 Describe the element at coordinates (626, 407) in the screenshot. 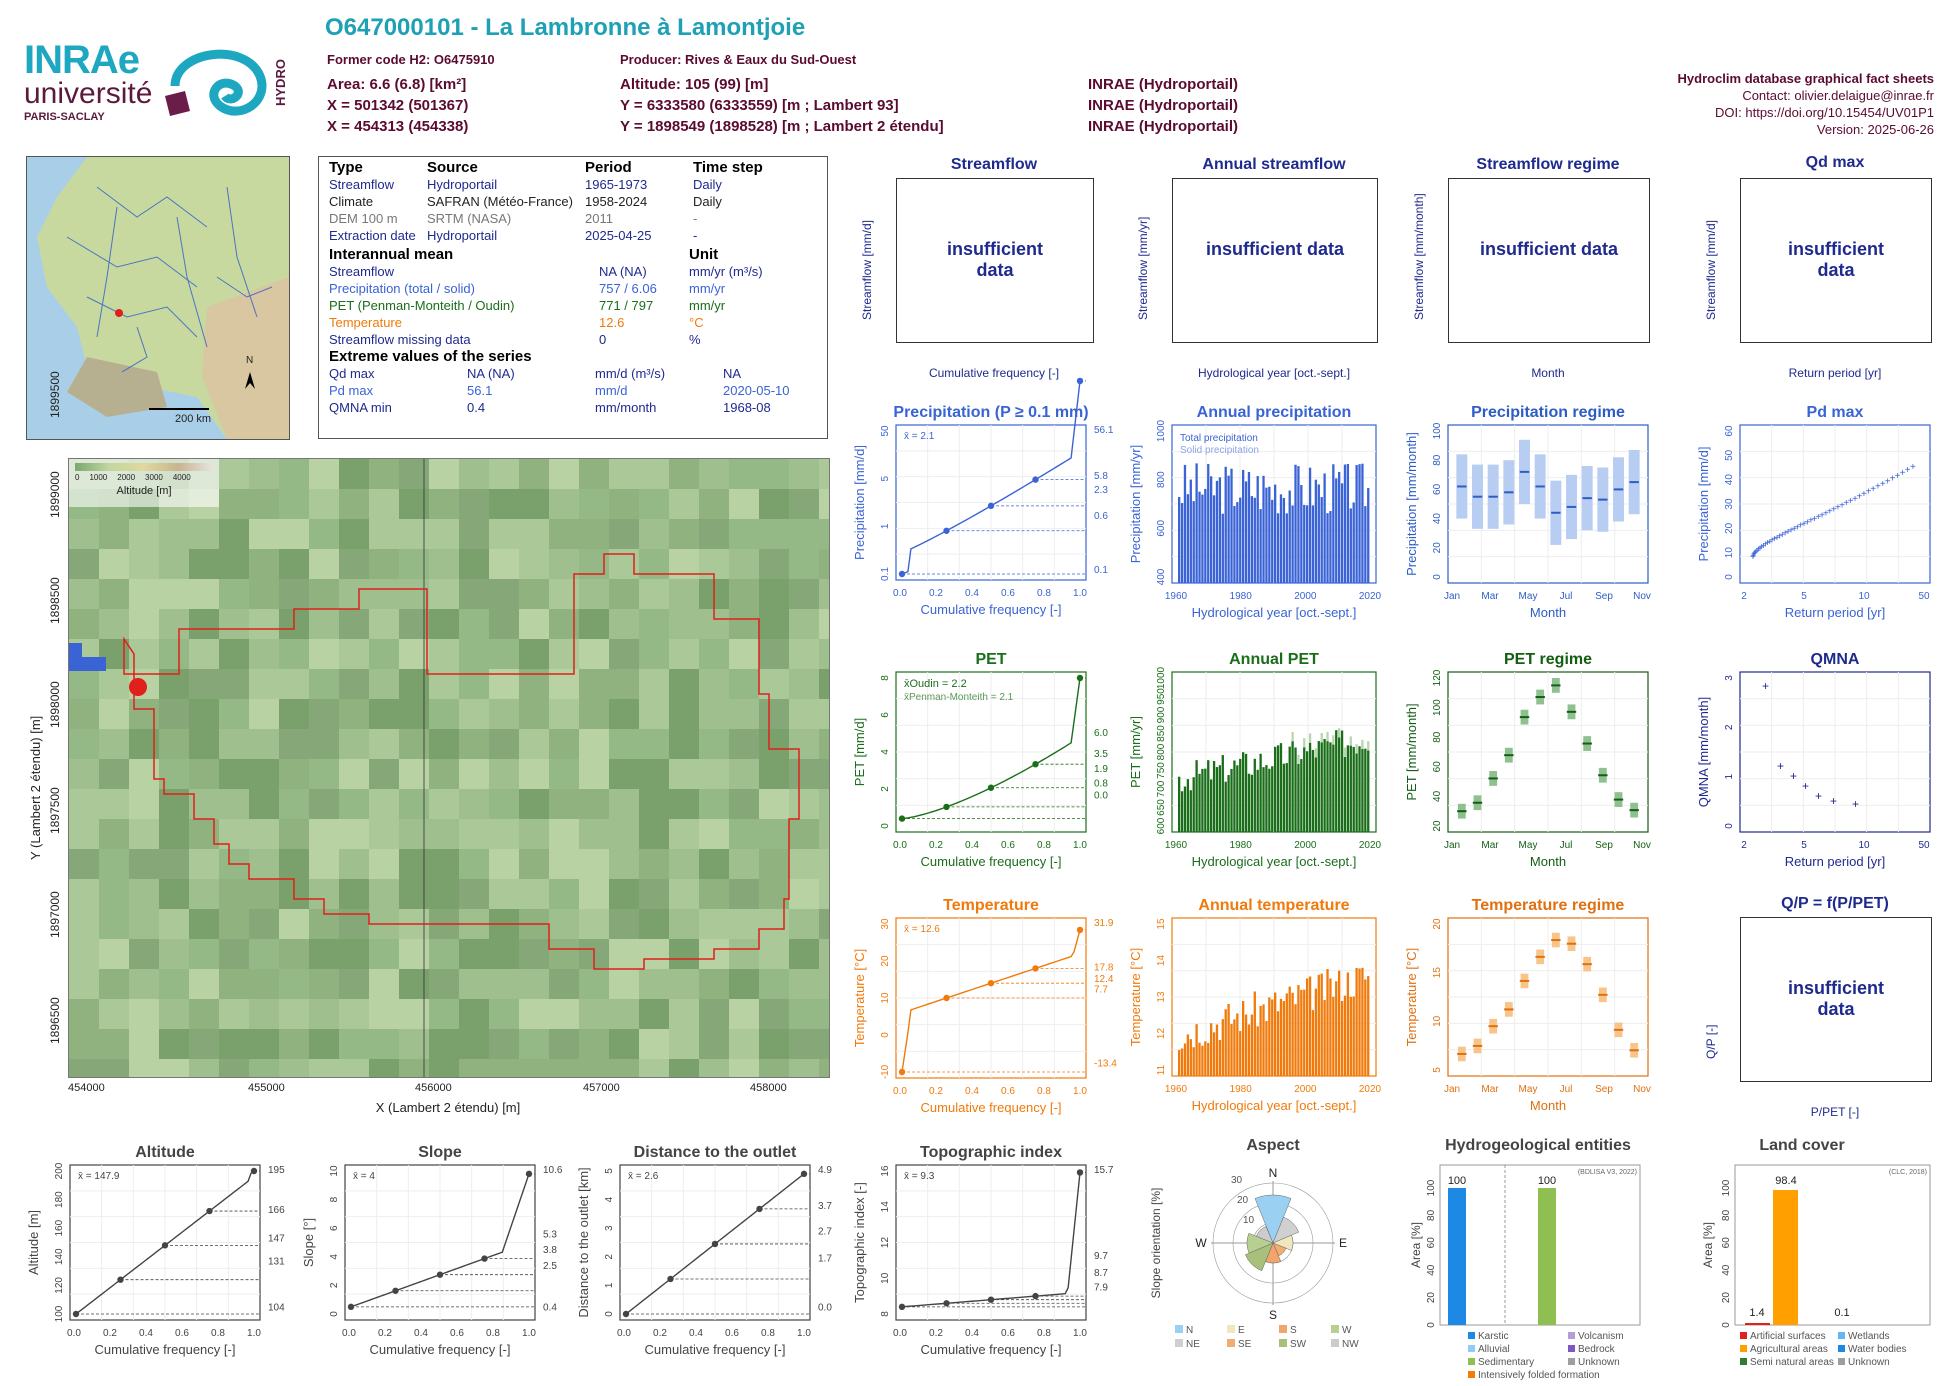

I see `table-cell: mm/month` at that location.